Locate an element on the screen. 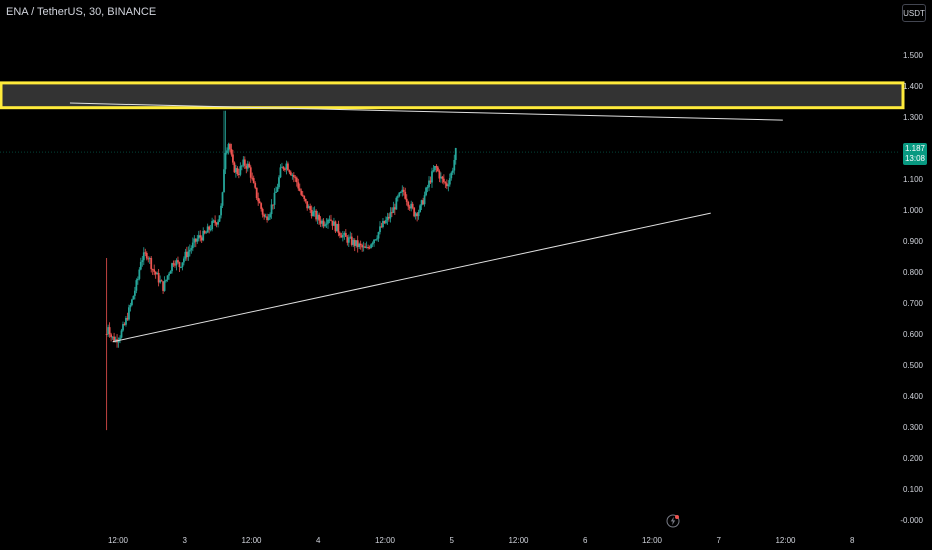 Image resolution: width=932 pixels, height=550 pixels. currency-button: USDT is located at coordinates (914, 13).